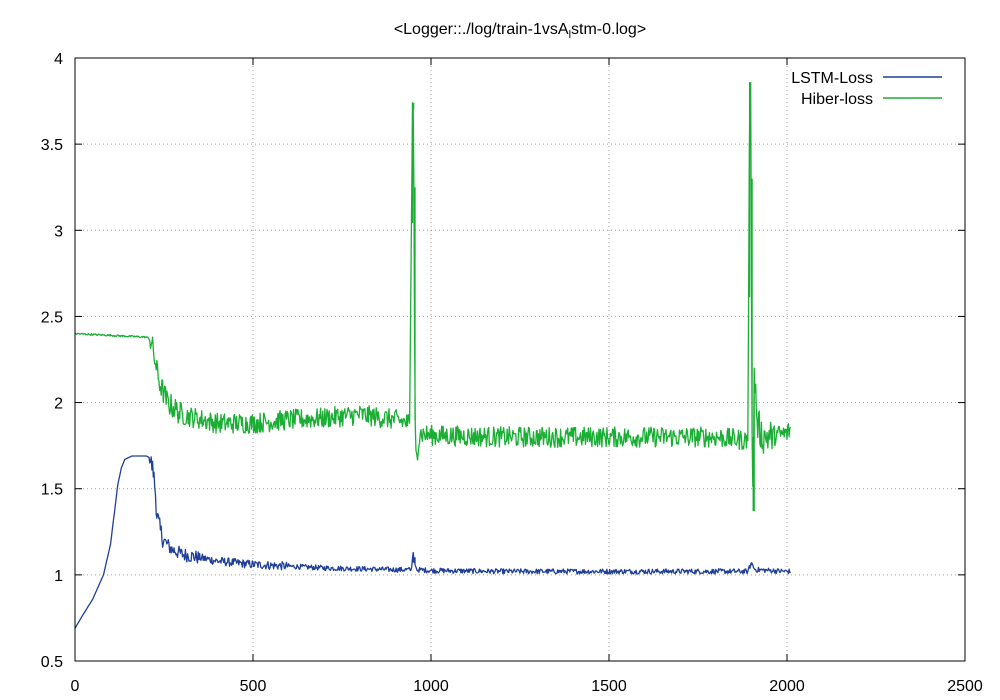 The height and width of the screenshot is (700, 1000). I want to click on x-tick-label: 2000, so click(787, 686).